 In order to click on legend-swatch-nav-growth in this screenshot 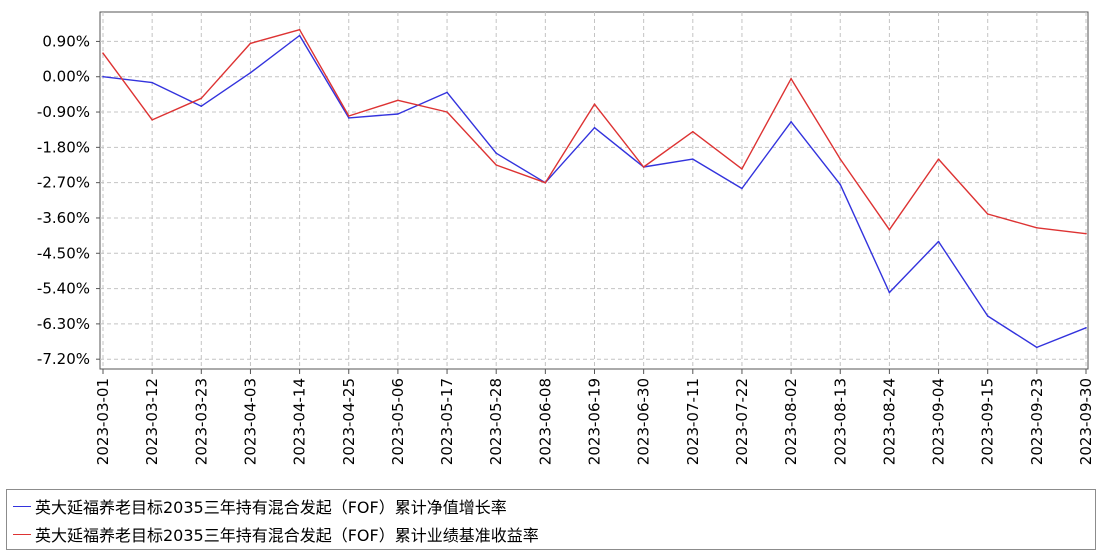, I will do `click(22, 506)`.